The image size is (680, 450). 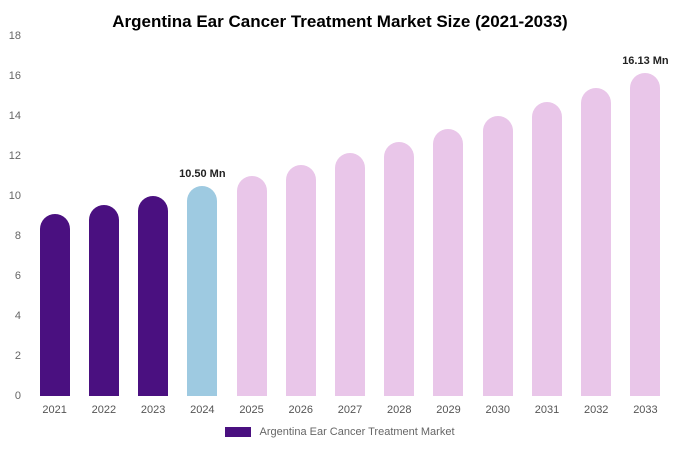 What do you see at coordinates (301, 410) in the screenshot?
I see `x-tick-label-2026: 2026` at bounding box center [301, 410].